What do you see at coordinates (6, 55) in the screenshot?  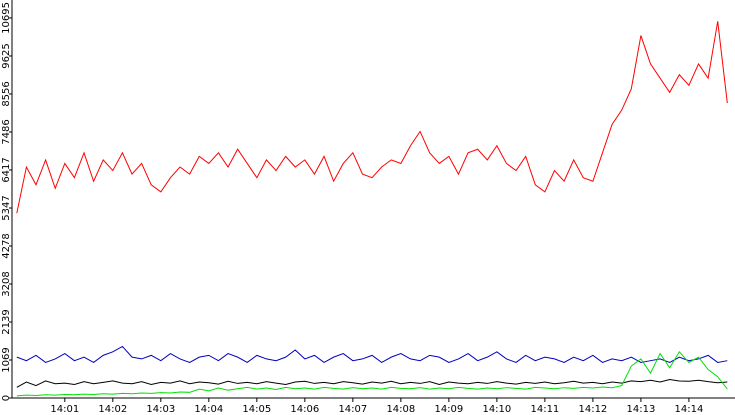 I see `y-tick-label: 9625` at bounding box center [6, 55].